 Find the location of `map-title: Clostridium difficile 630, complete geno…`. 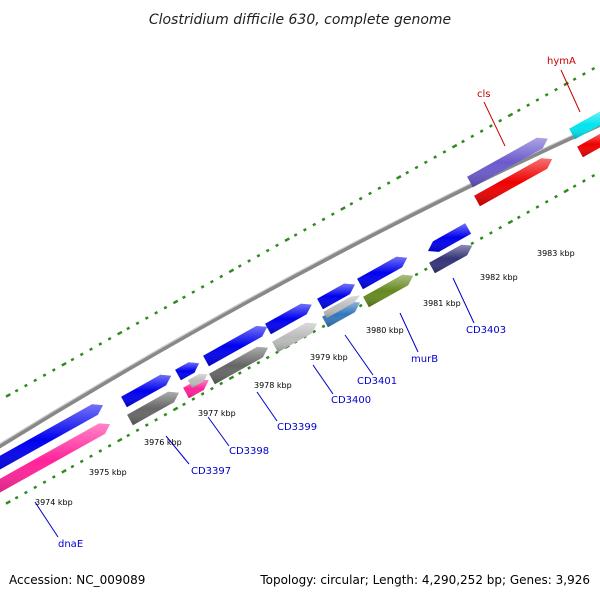

map-title: Clostridium difficile 630, complete geno… is located at coordinates (300, 20).